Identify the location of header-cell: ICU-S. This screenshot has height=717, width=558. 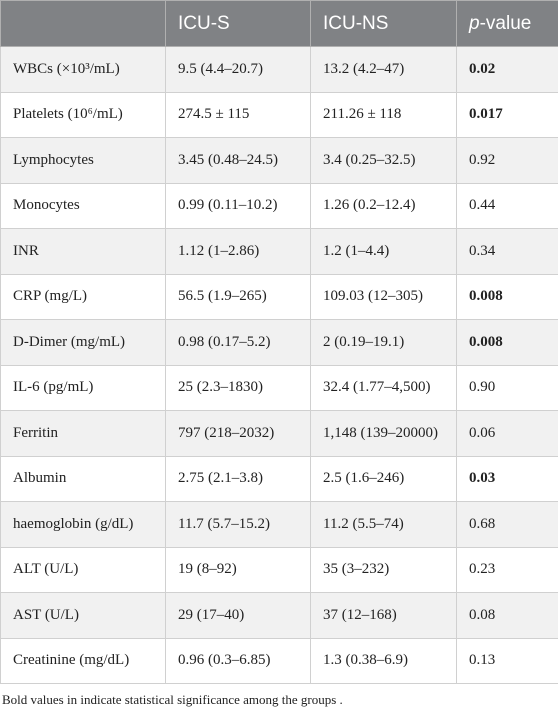
(238, 23).